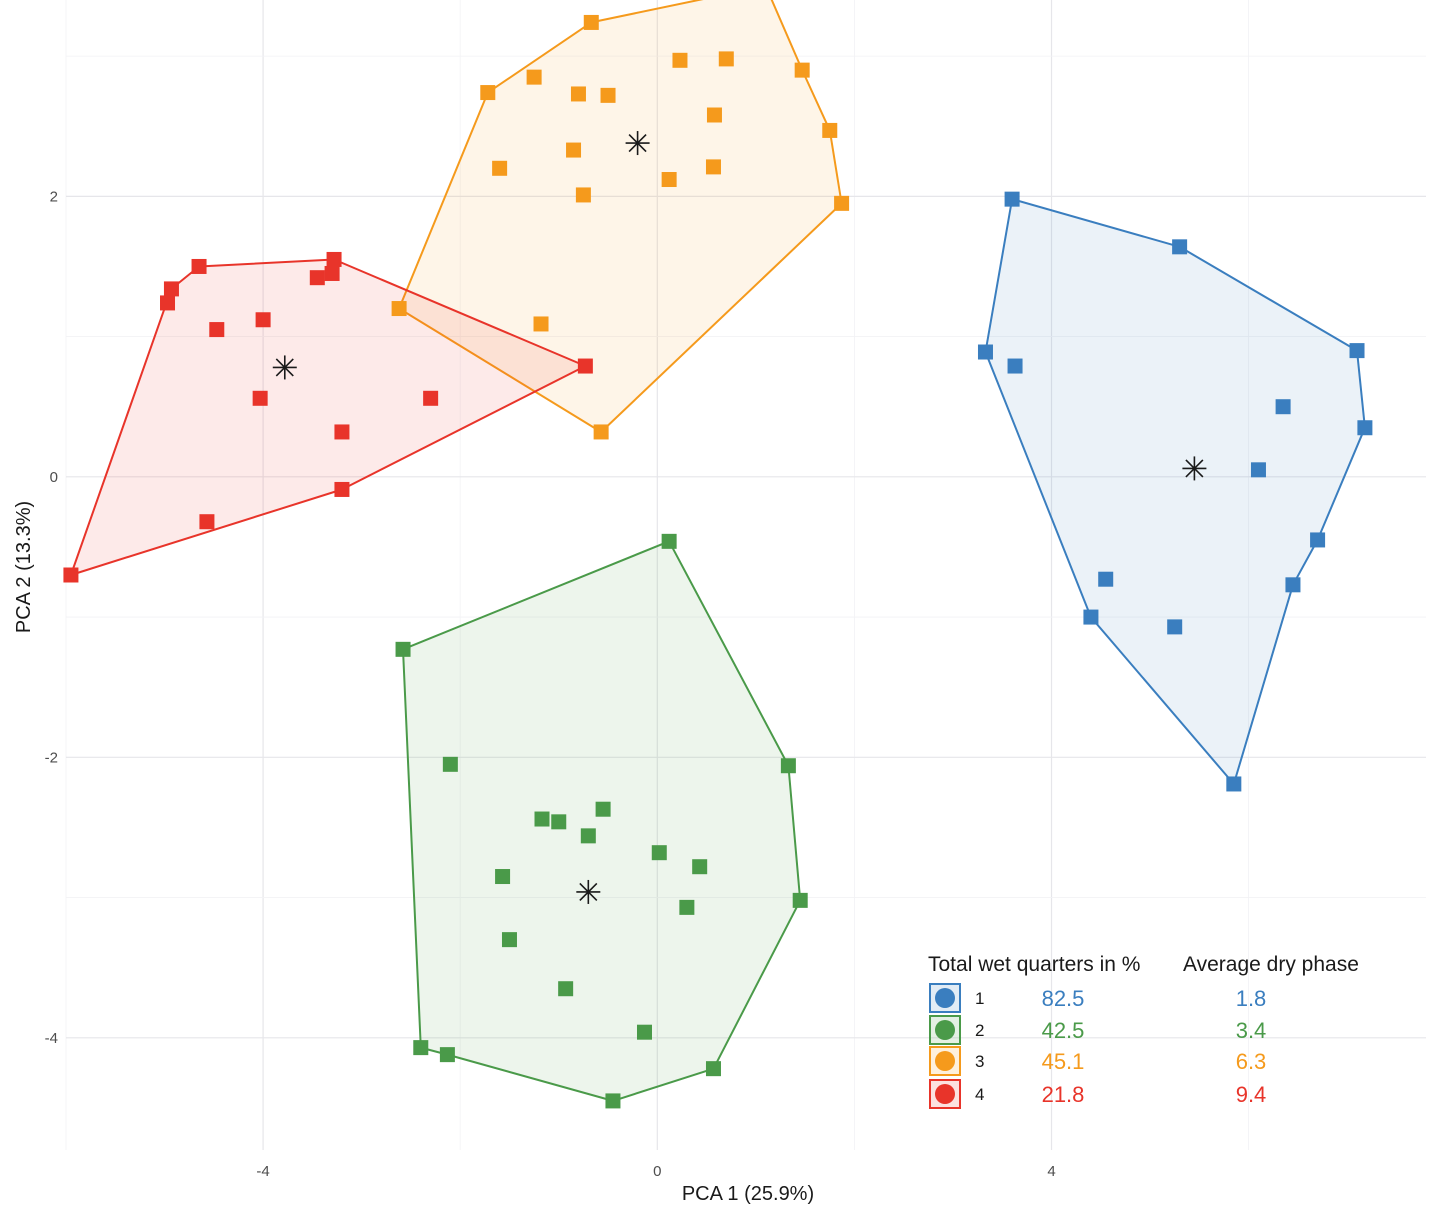  What do you see at coordinates (1063, 1094) in the screenshot?
I see `legend-wet-quarters-value: 21.8` at bounding box center [1063, 1094].